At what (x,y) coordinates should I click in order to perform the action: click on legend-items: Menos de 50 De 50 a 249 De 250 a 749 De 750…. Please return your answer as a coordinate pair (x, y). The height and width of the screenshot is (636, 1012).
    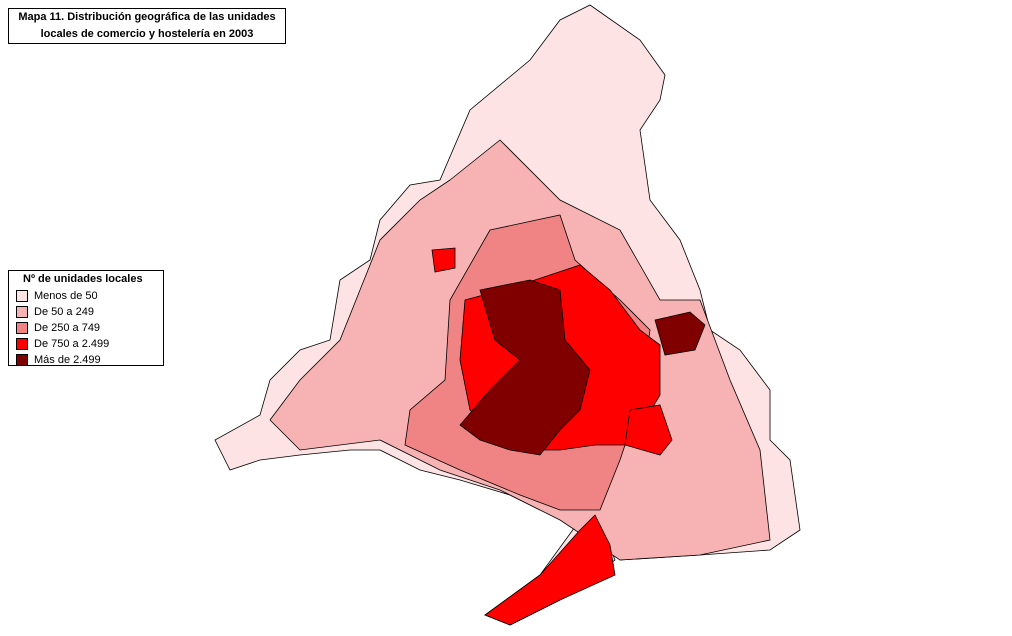
    Looking at the image, I should click on (86, 328).